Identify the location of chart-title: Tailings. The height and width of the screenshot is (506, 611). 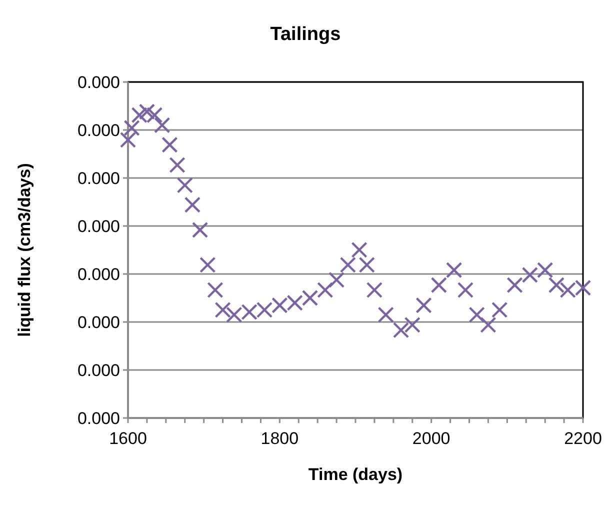
(305, 34).